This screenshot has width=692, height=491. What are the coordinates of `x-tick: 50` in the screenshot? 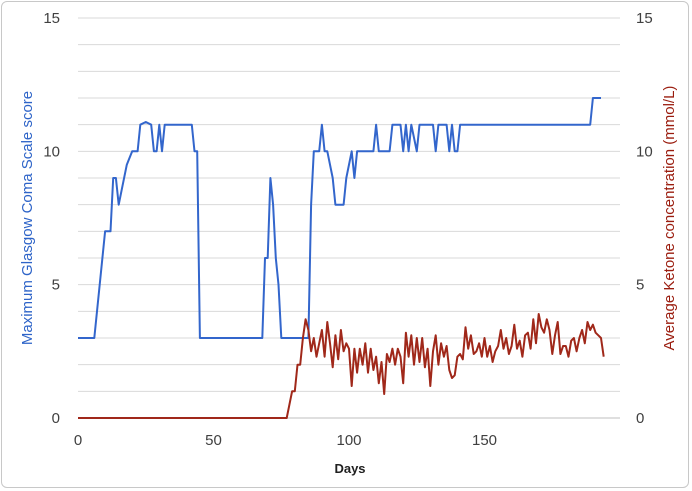 It's located at (213, 440).